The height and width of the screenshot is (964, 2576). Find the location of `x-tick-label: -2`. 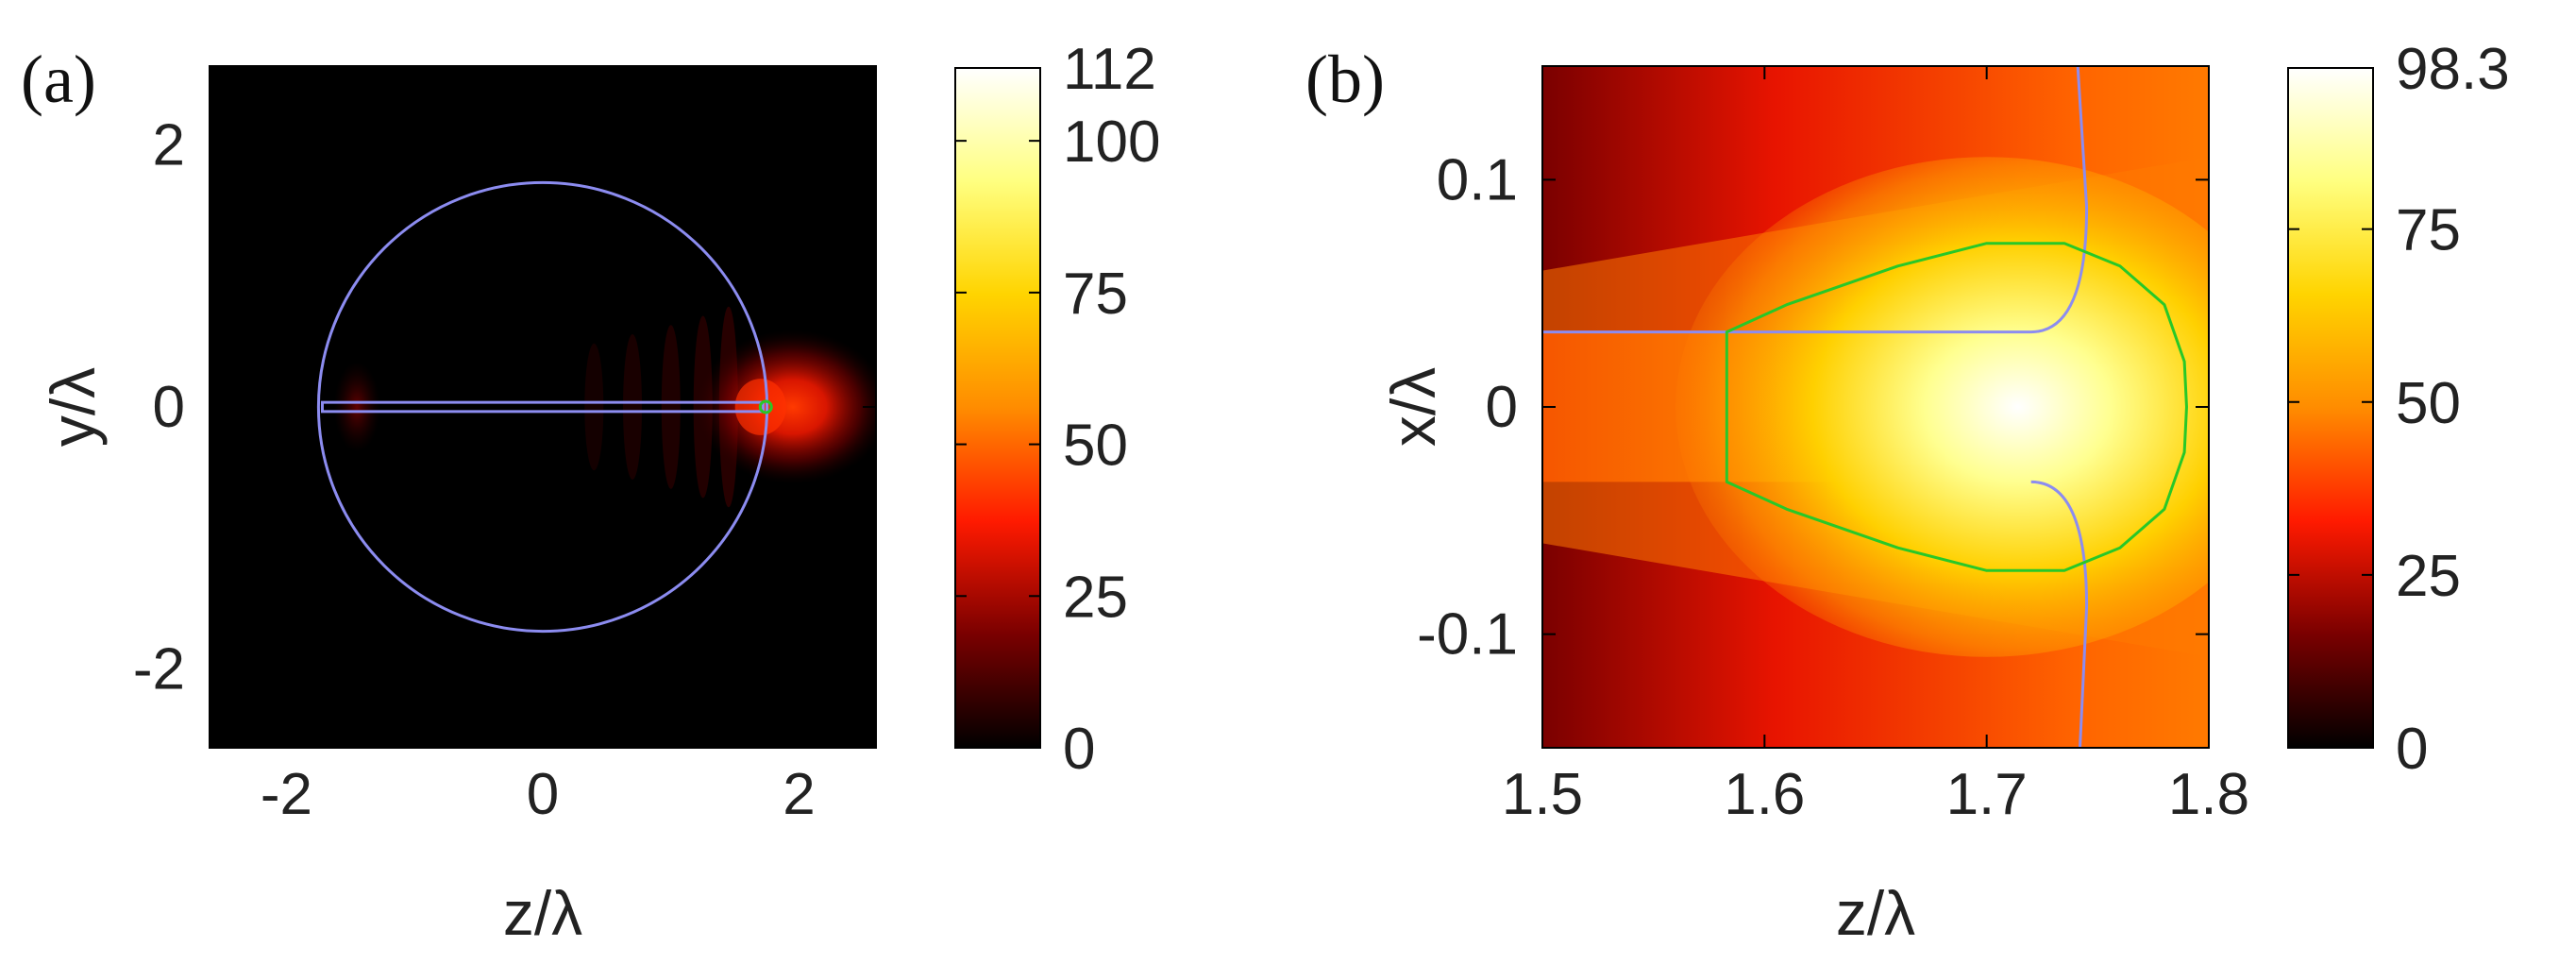

x-tick-label: -2 is located at coordinates (286, 794).